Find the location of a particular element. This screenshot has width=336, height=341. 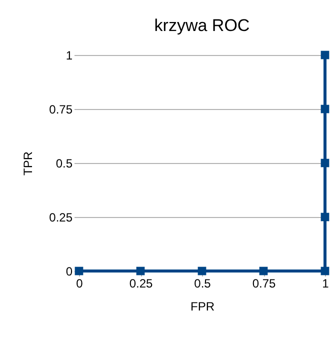

x-tick-label: 0.75 is located at coordinates (264, 283).